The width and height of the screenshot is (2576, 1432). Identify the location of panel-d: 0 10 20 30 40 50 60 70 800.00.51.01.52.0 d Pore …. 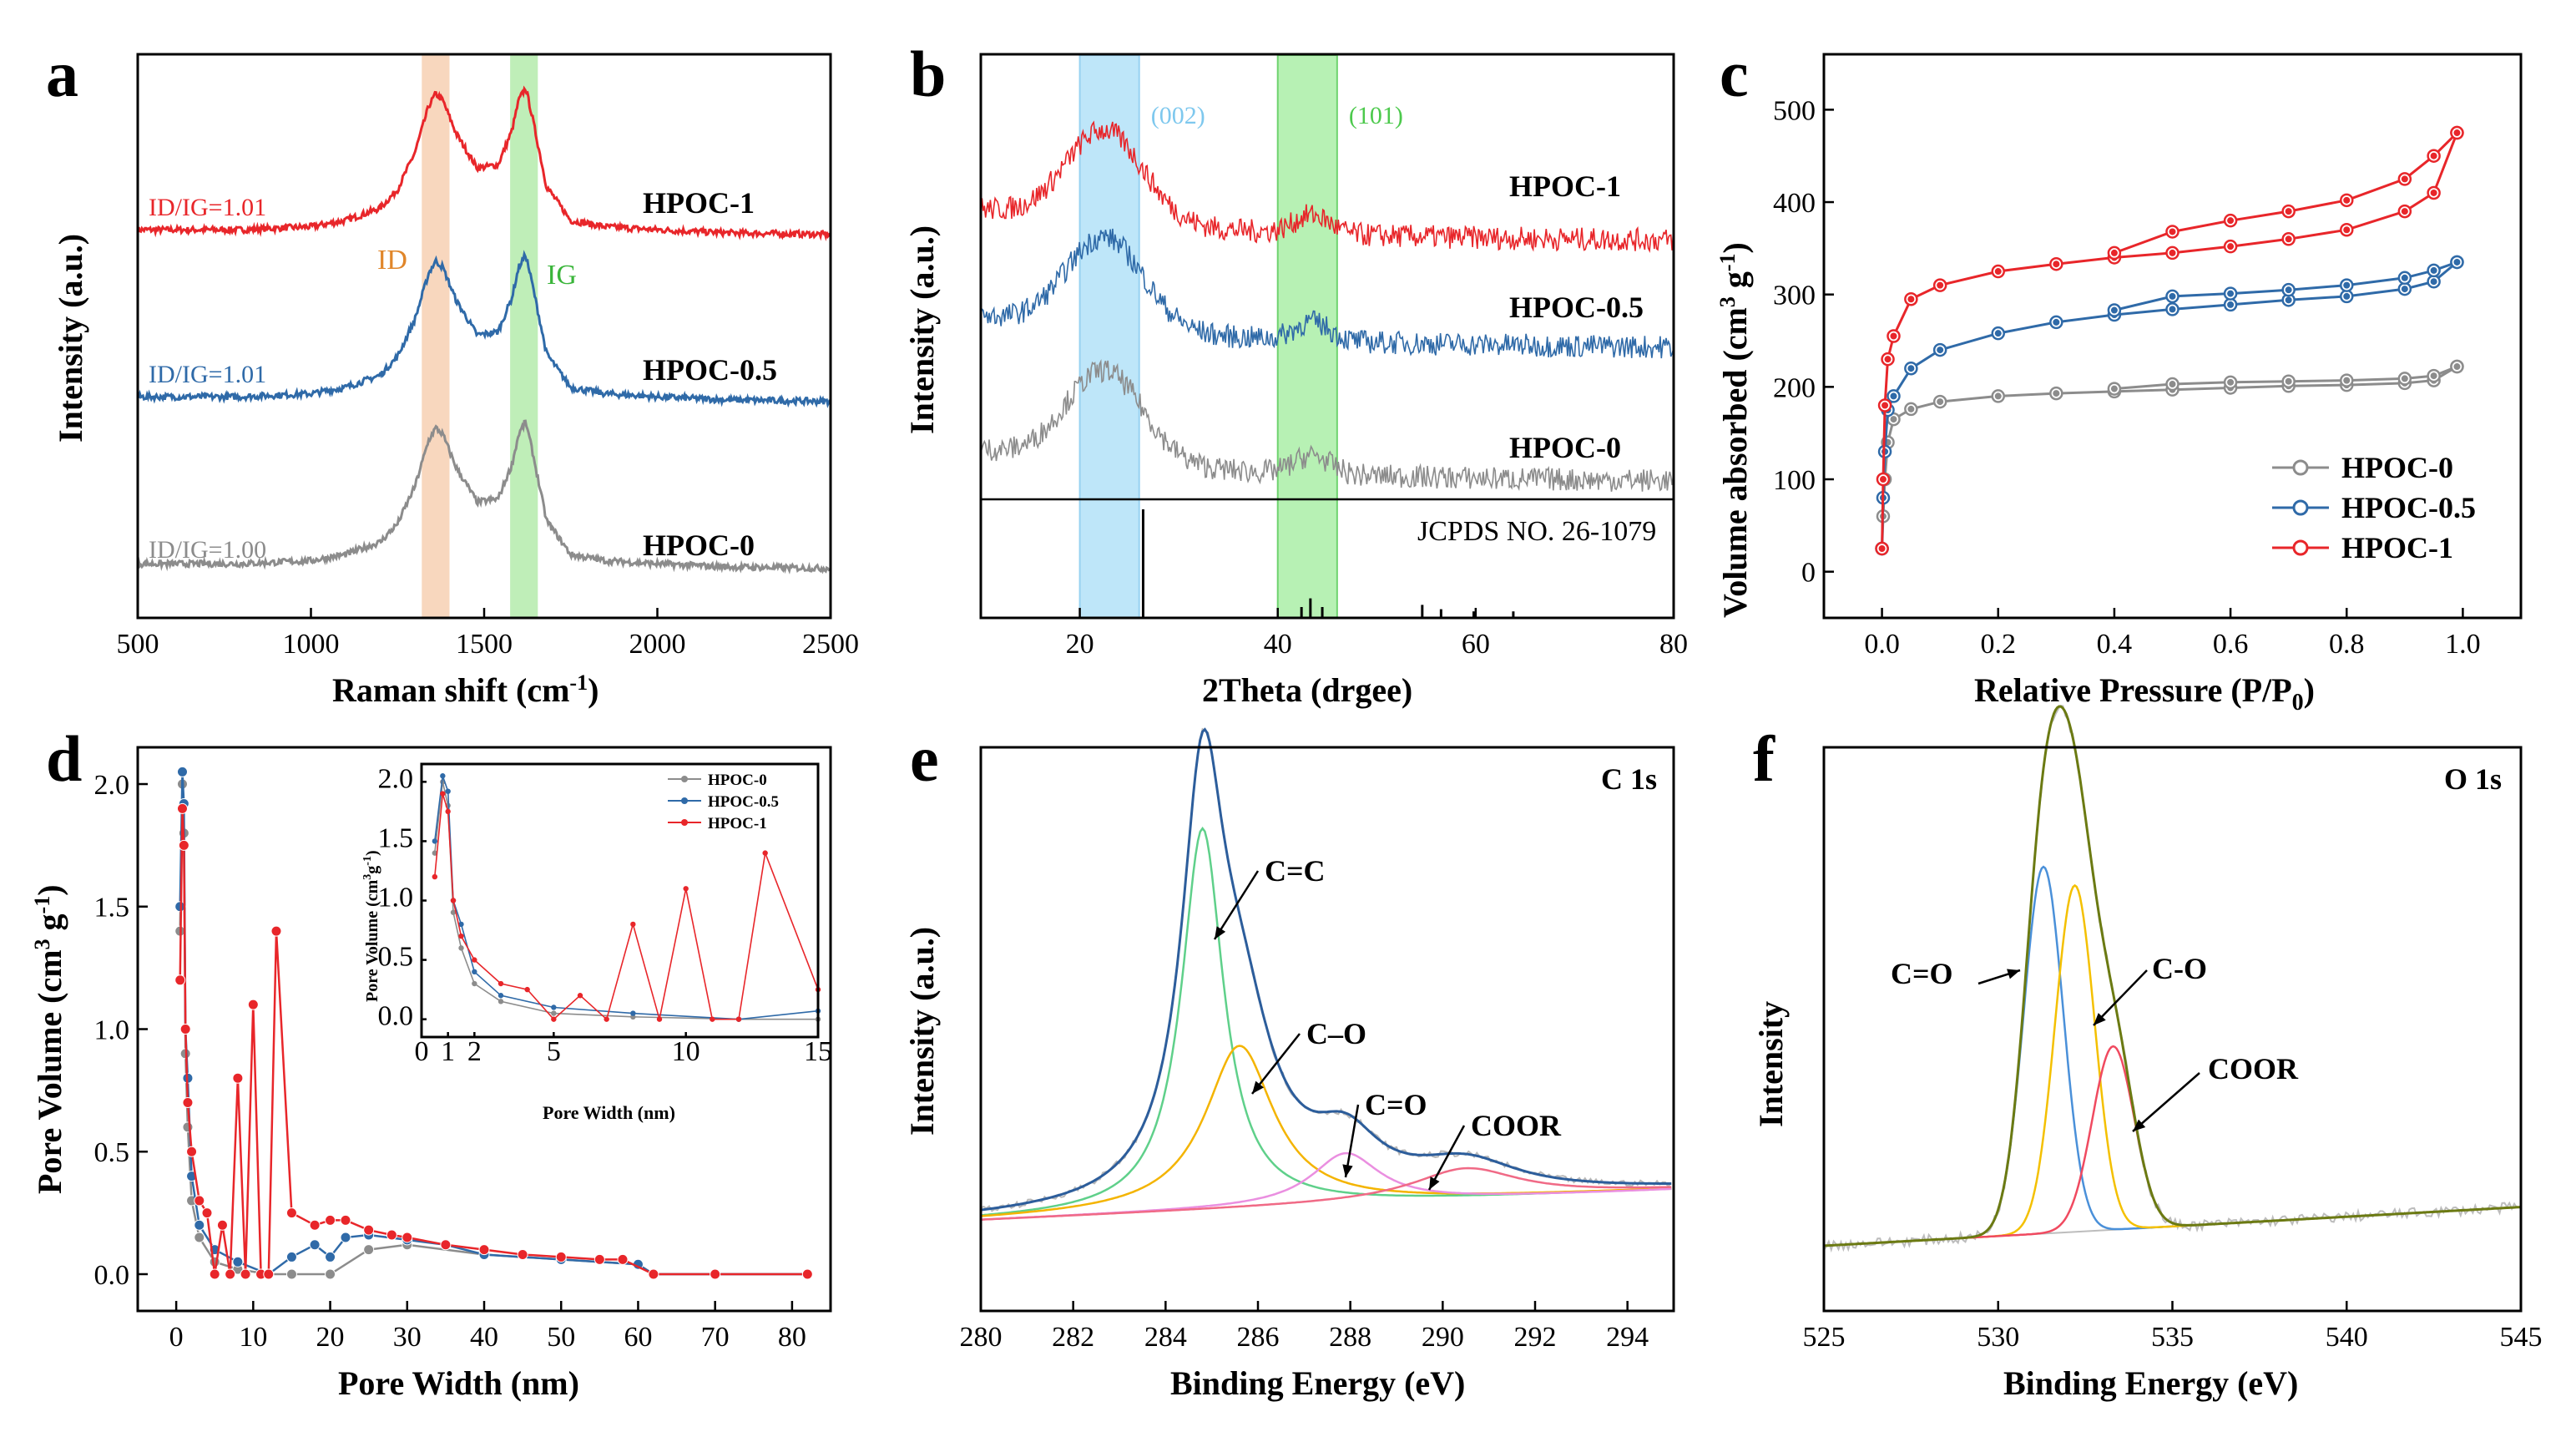
(431, 1062).